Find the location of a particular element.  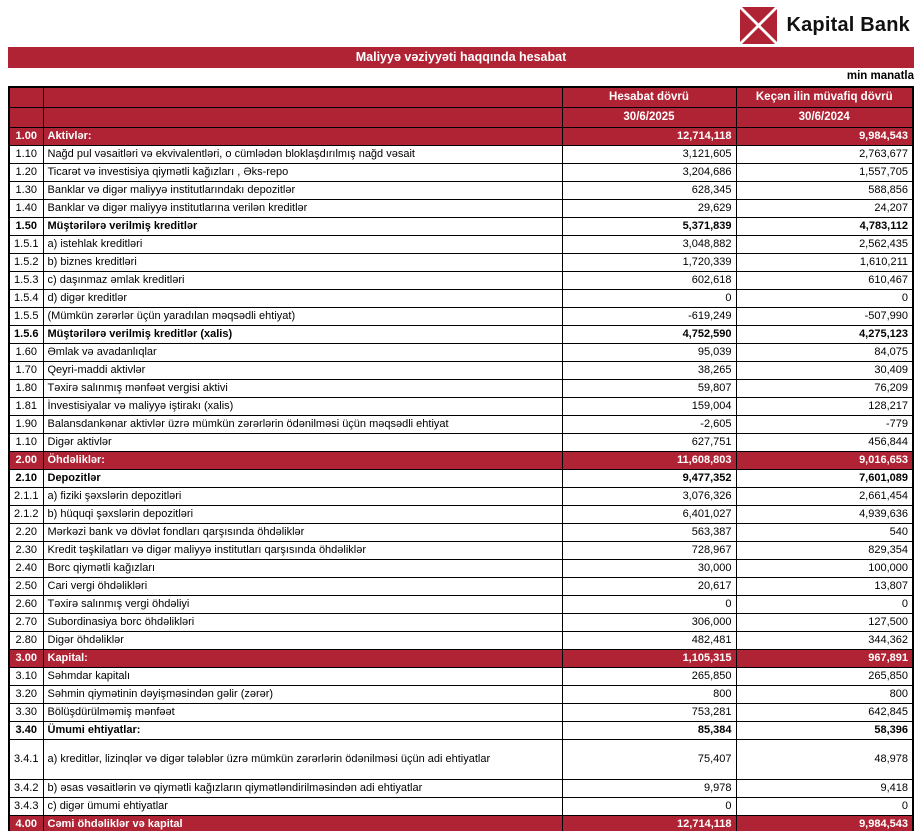

current-period-header: Hesabat dövrü is located at coordinates (649, 97).